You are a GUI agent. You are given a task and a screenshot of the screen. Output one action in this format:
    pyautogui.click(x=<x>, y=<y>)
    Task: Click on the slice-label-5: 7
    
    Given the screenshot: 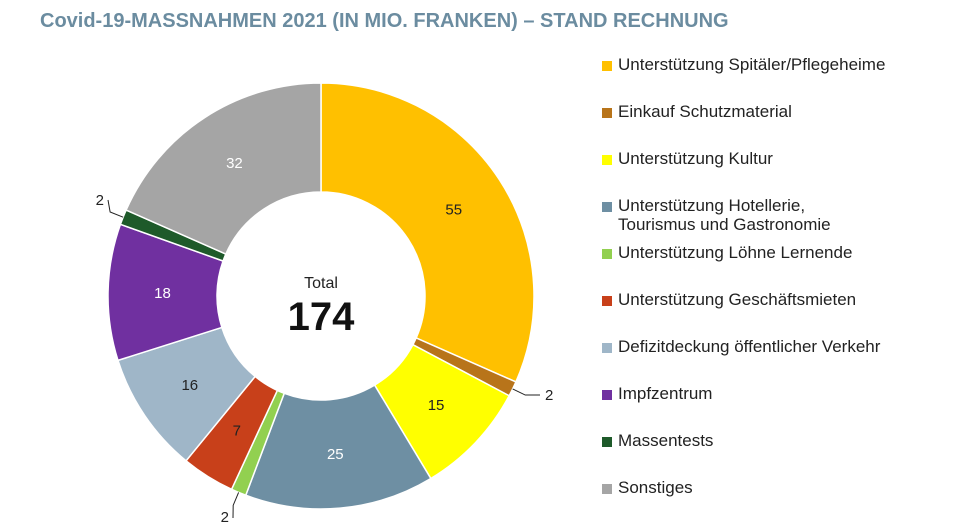 What is the action you would take?
    pyautogui.click(x=237, y=430)
    